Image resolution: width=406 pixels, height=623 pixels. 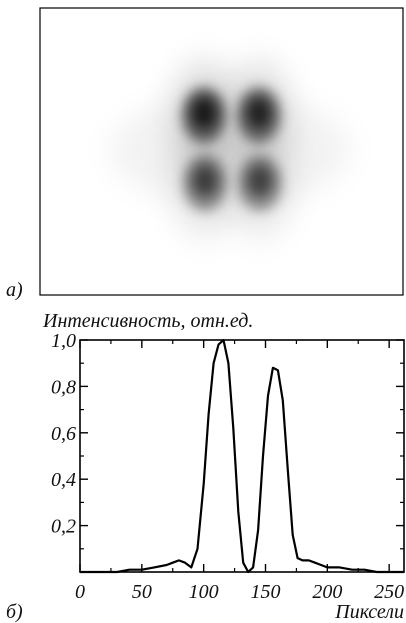 I want to click on y-tick-label: 0,4, so click(x=63, y=480).